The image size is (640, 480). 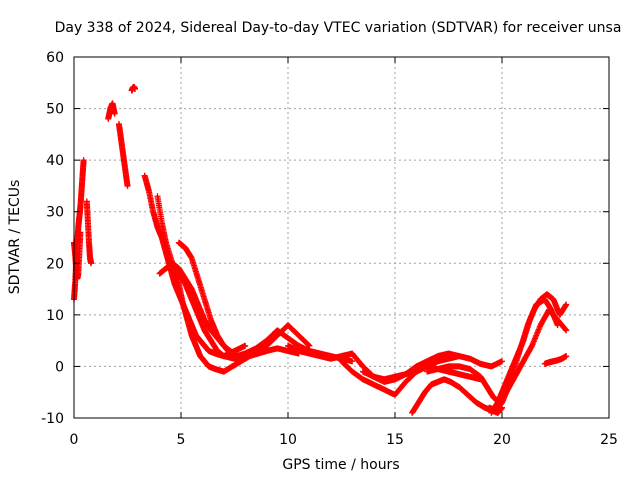 What do you see at coordinates (181, 440) in the screenshot?
I see `x-tick-label: 5` at bounding box center [181, 440].